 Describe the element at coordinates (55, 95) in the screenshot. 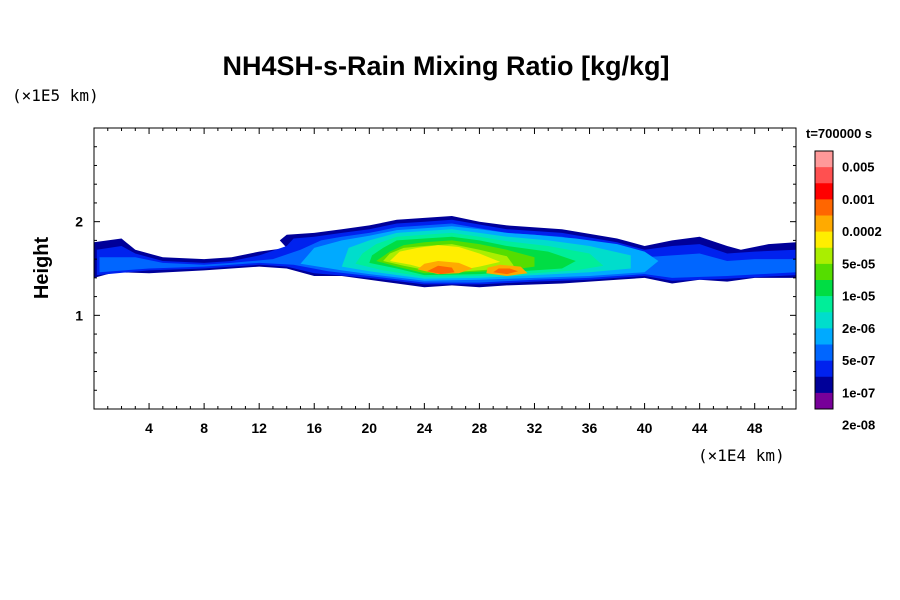

I see `y-unit-label: (×1E5 km)` at that location.